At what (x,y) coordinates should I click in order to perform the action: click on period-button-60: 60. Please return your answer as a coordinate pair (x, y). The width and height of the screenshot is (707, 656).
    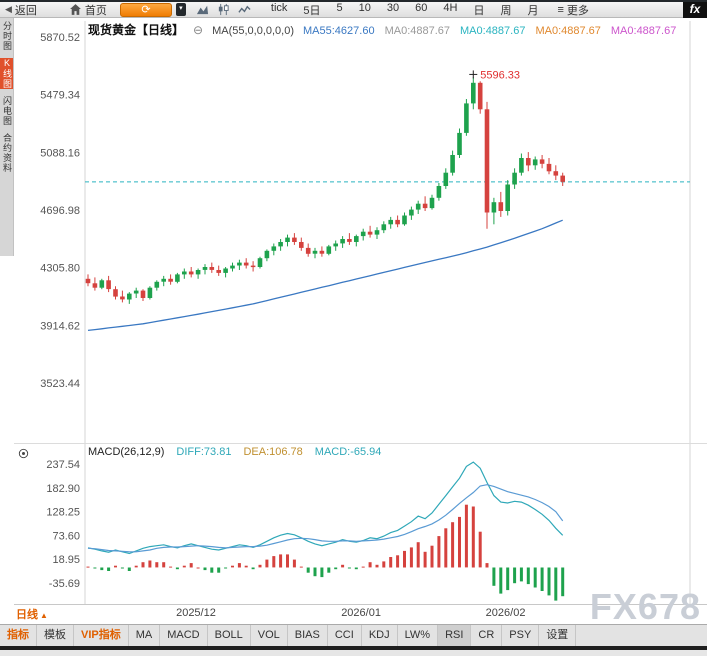
    Looking at the image, I should click on (421, 7).